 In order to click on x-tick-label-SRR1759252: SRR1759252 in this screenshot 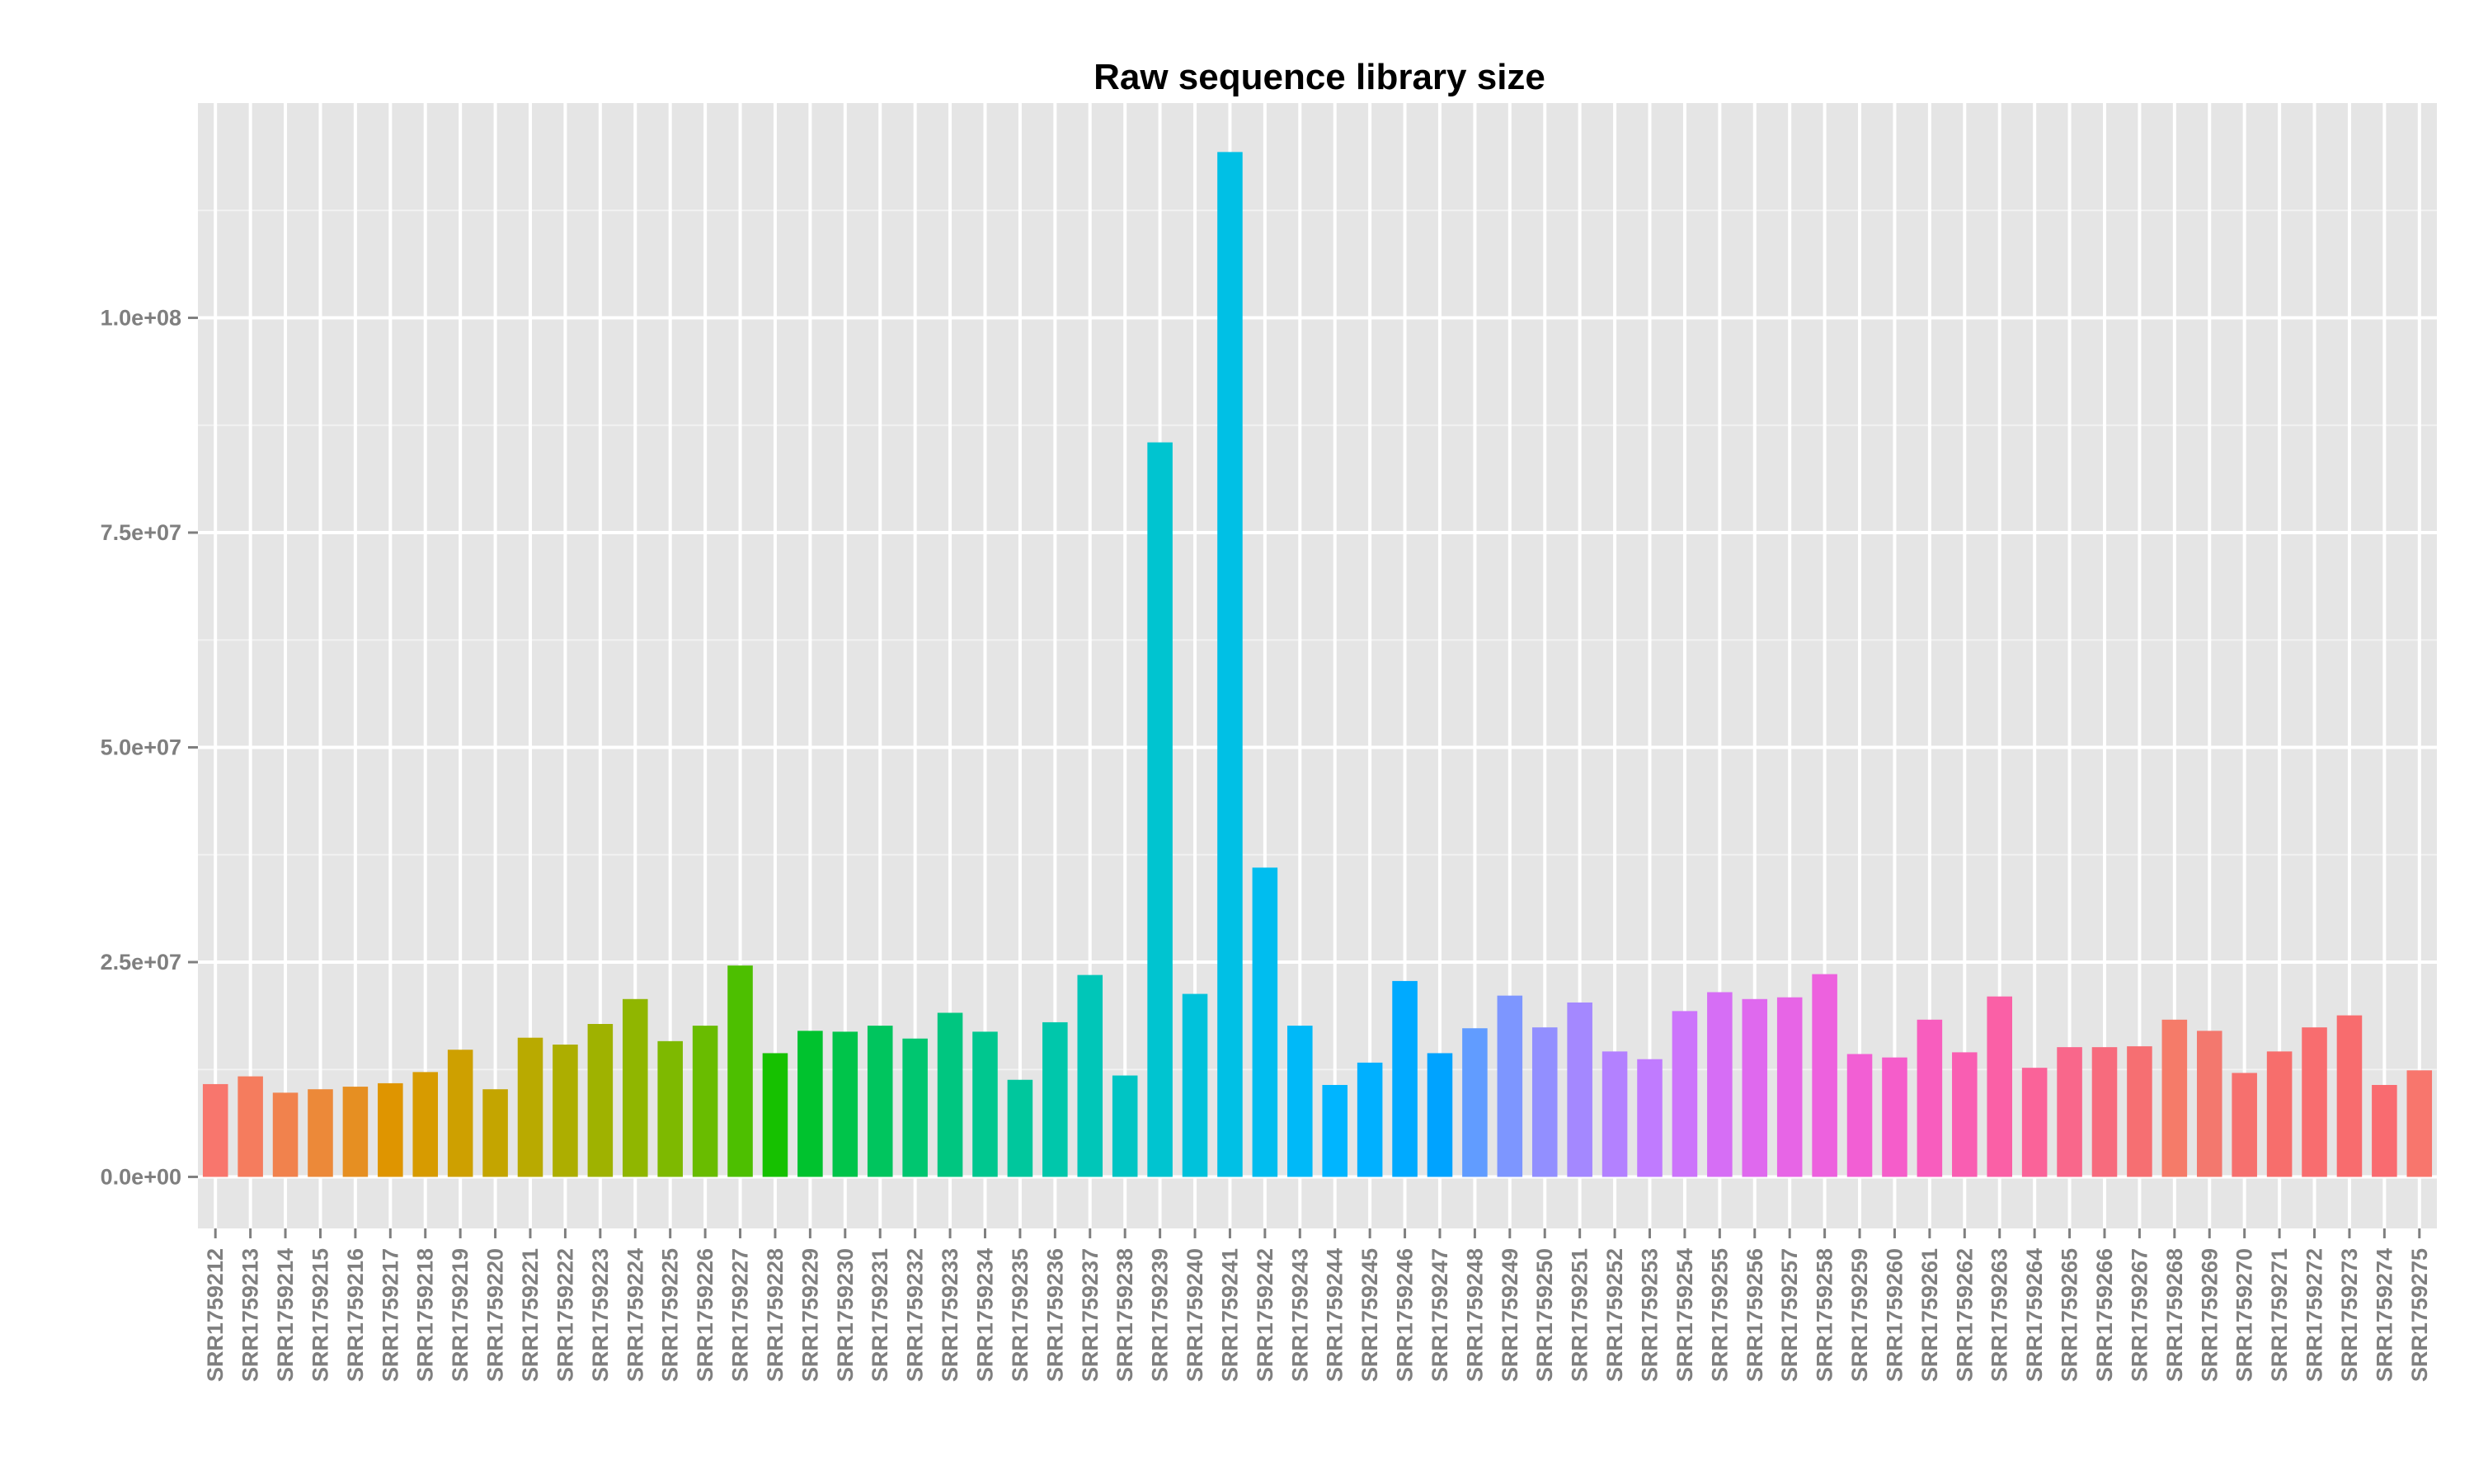, I will do `click(1614, 1315)`.